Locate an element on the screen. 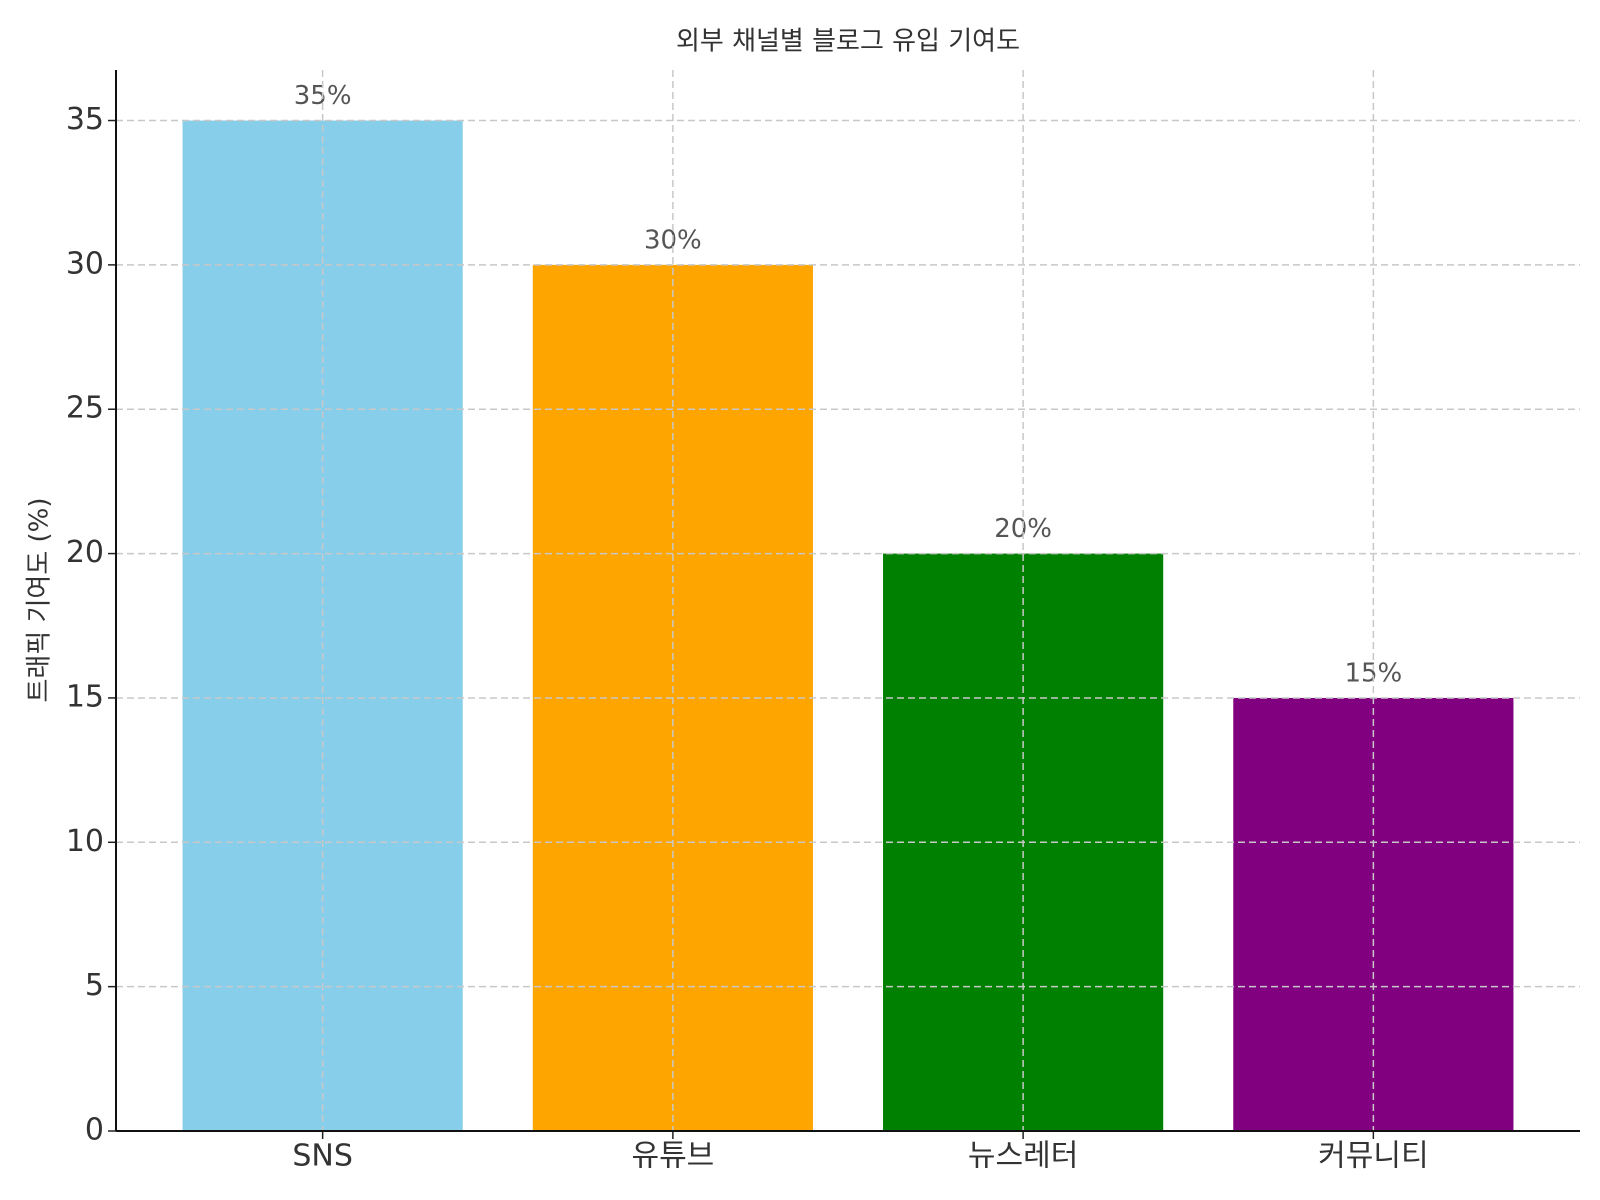 The image size is (1600, 1200). x-tick-label: 유튜브 is located at coordinates (672, 1156).